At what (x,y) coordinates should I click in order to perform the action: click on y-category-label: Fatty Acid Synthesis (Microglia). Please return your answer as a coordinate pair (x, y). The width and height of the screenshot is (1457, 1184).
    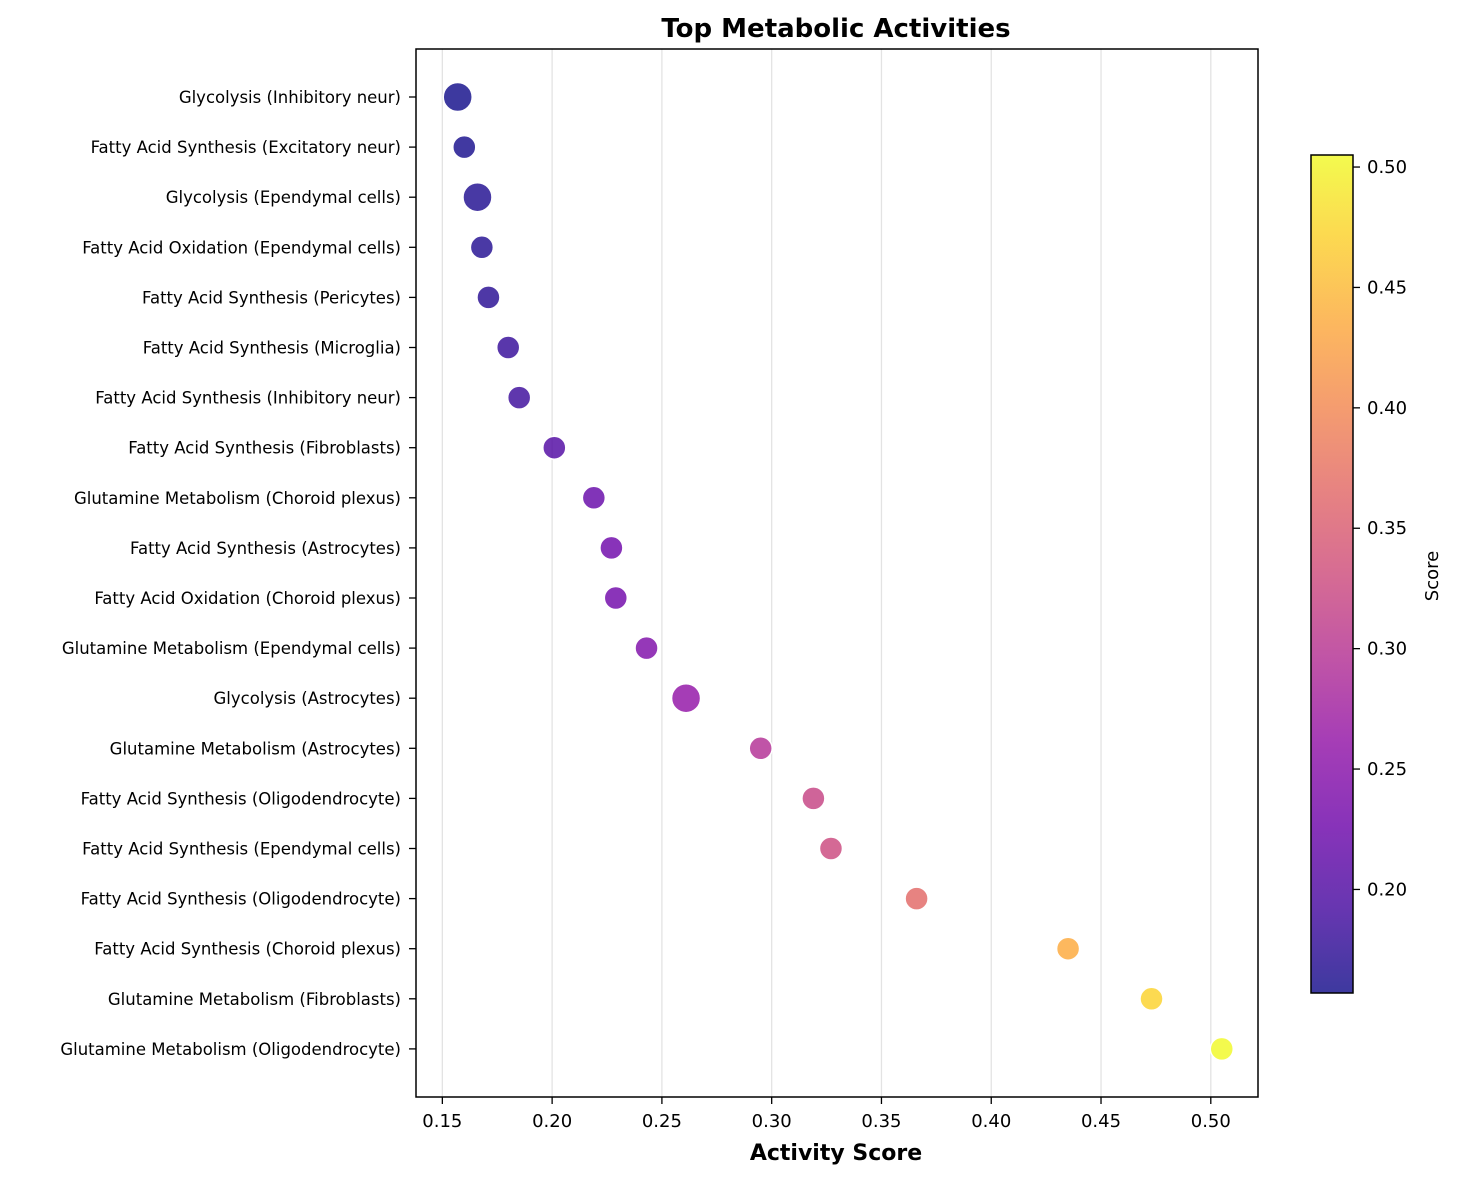
    Looking at the image, I should click on (272, 348).